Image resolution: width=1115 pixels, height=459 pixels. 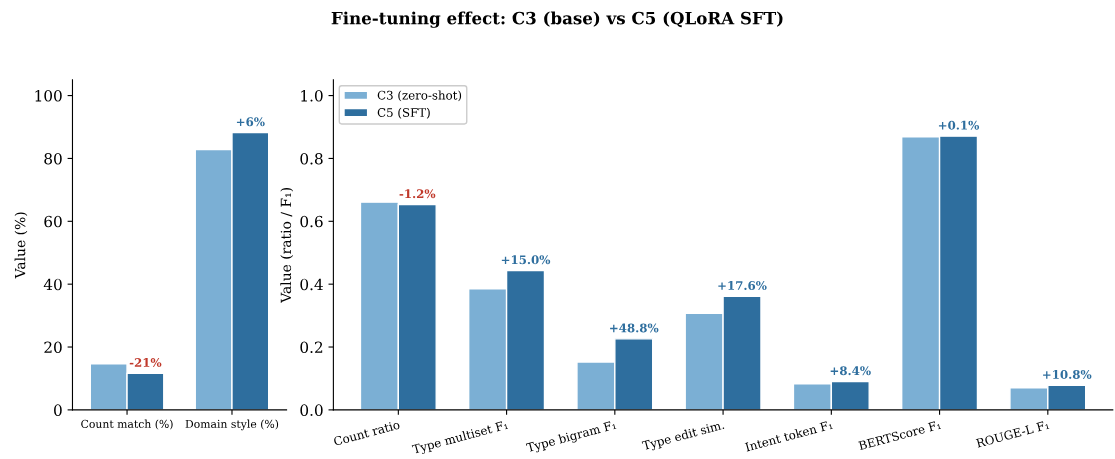 What do you see at coordinates (311, 158) in the screenshot?
I see `y-tick-label: 0.8` at bounding box center [311, 158].